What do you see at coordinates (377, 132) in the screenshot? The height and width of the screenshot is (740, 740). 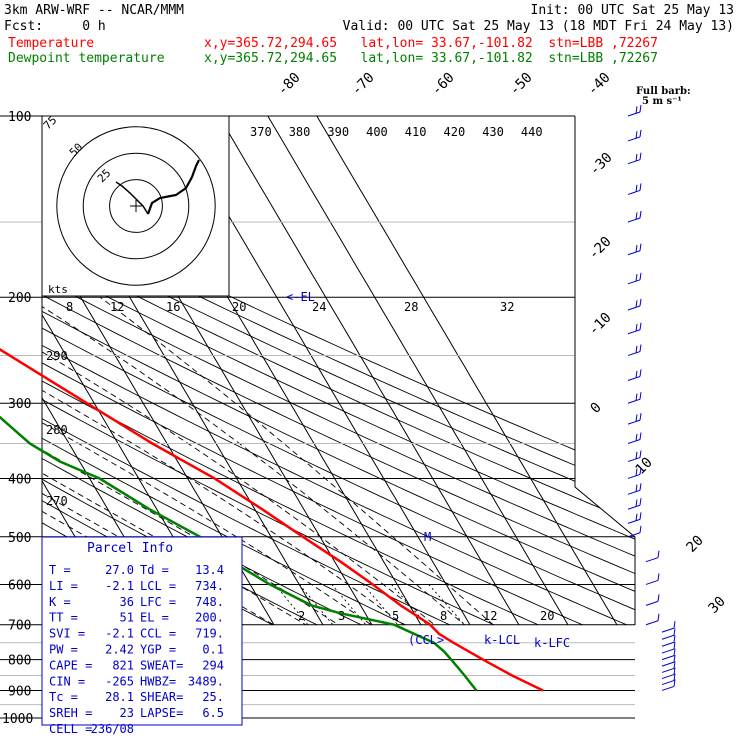 I see `theta-label-top-400: 400` at bounding box center [377, 132].